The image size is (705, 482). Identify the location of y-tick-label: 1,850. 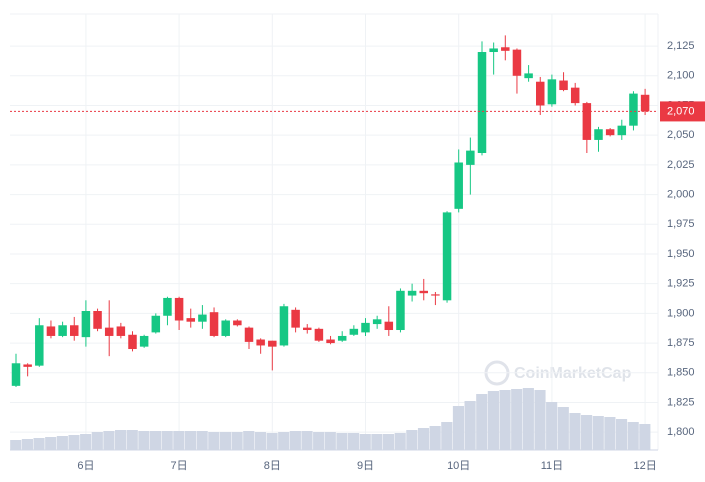
(681, 373).